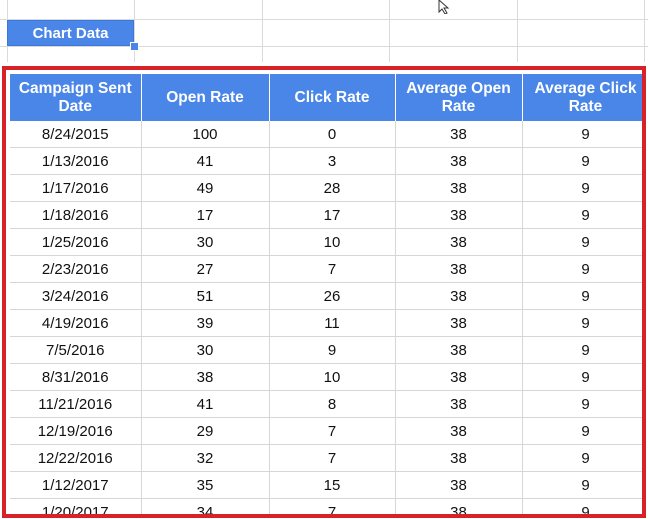 This screenshot has height=519, width=648. I want to click on chart-data-cell: Chart Data, so click(70, 33).